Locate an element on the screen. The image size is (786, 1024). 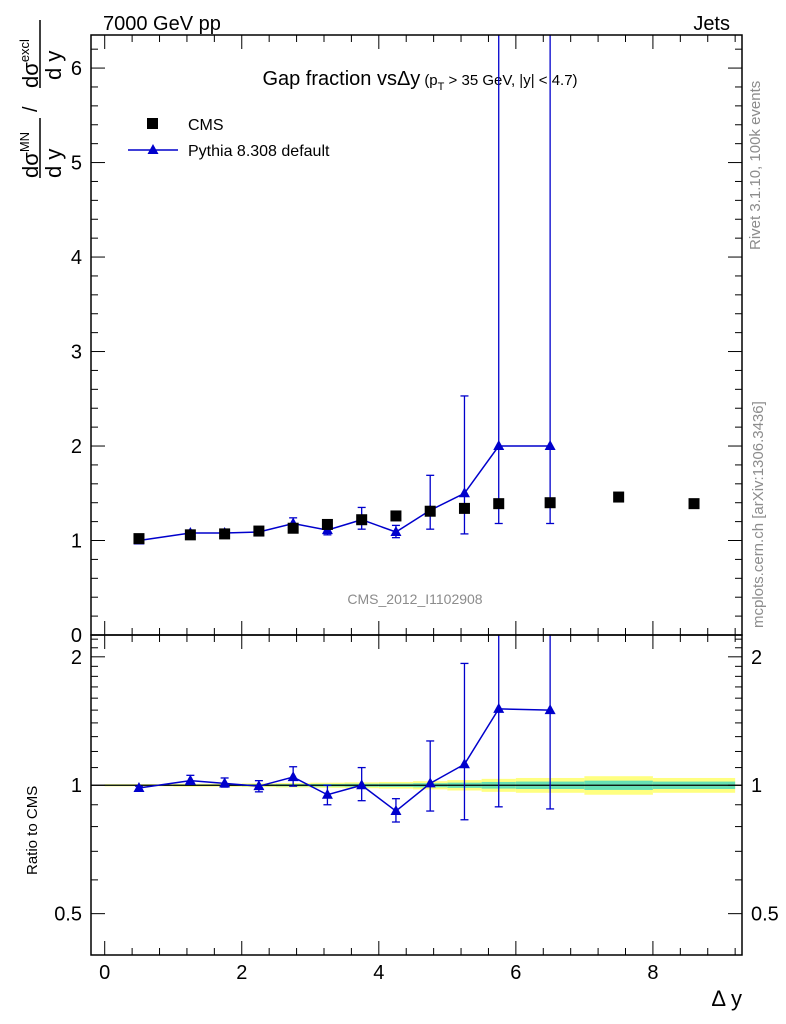
ratio-y-tick-label-right: 2 is located at coordinates (756, 658).